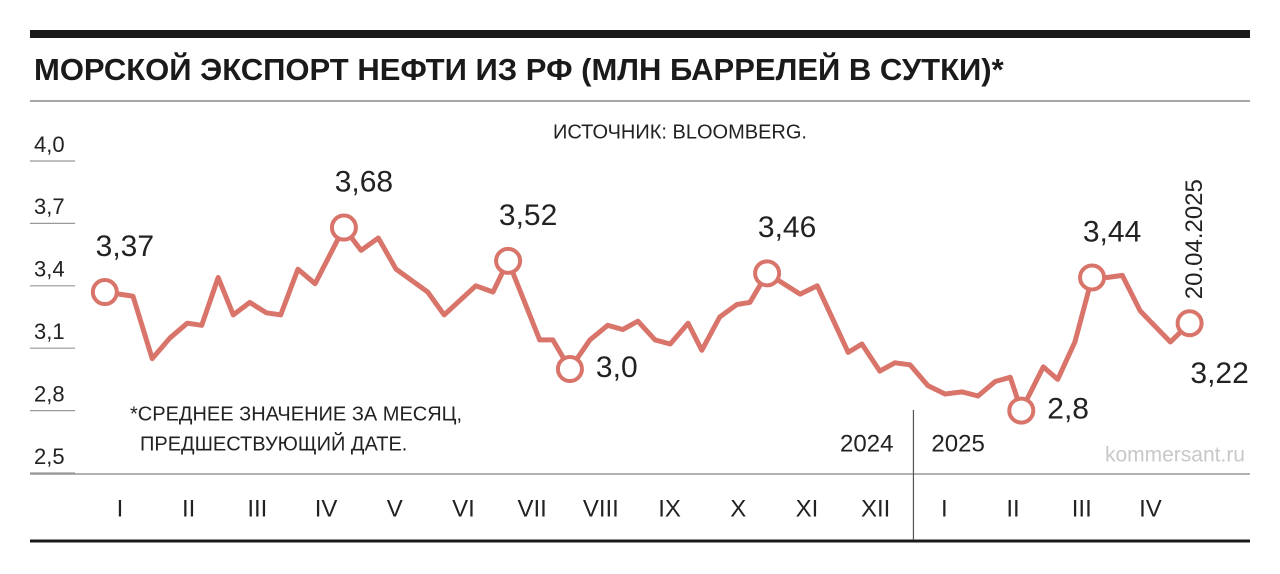 This screenshot has height=574, width=1280. What do you see at coordinates (1112, 231) in the screenshot?
I see `data-label: 3,44` at bounding box center [1112, 231].